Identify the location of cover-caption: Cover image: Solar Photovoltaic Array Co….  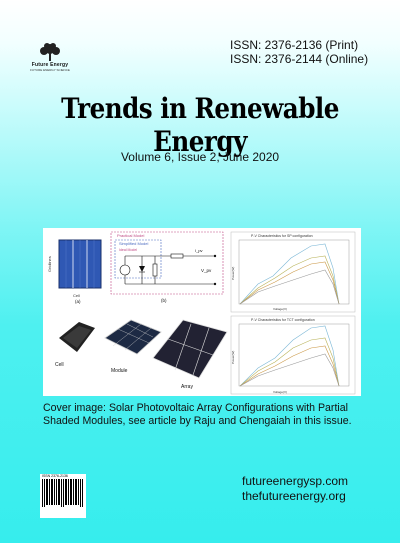
(197, 414).